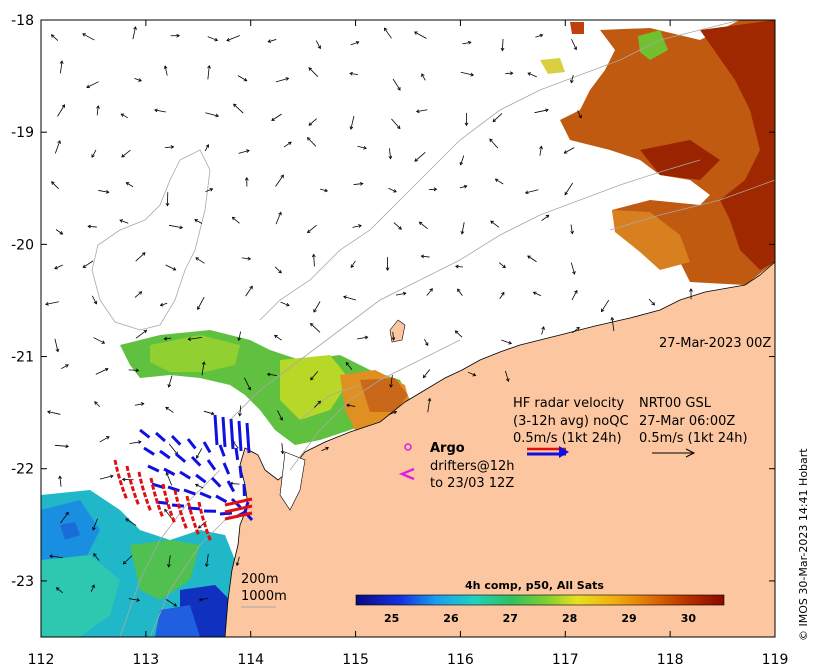  I want to click on hf-sub: (3-12h avg) noQC, so click(571, 421).